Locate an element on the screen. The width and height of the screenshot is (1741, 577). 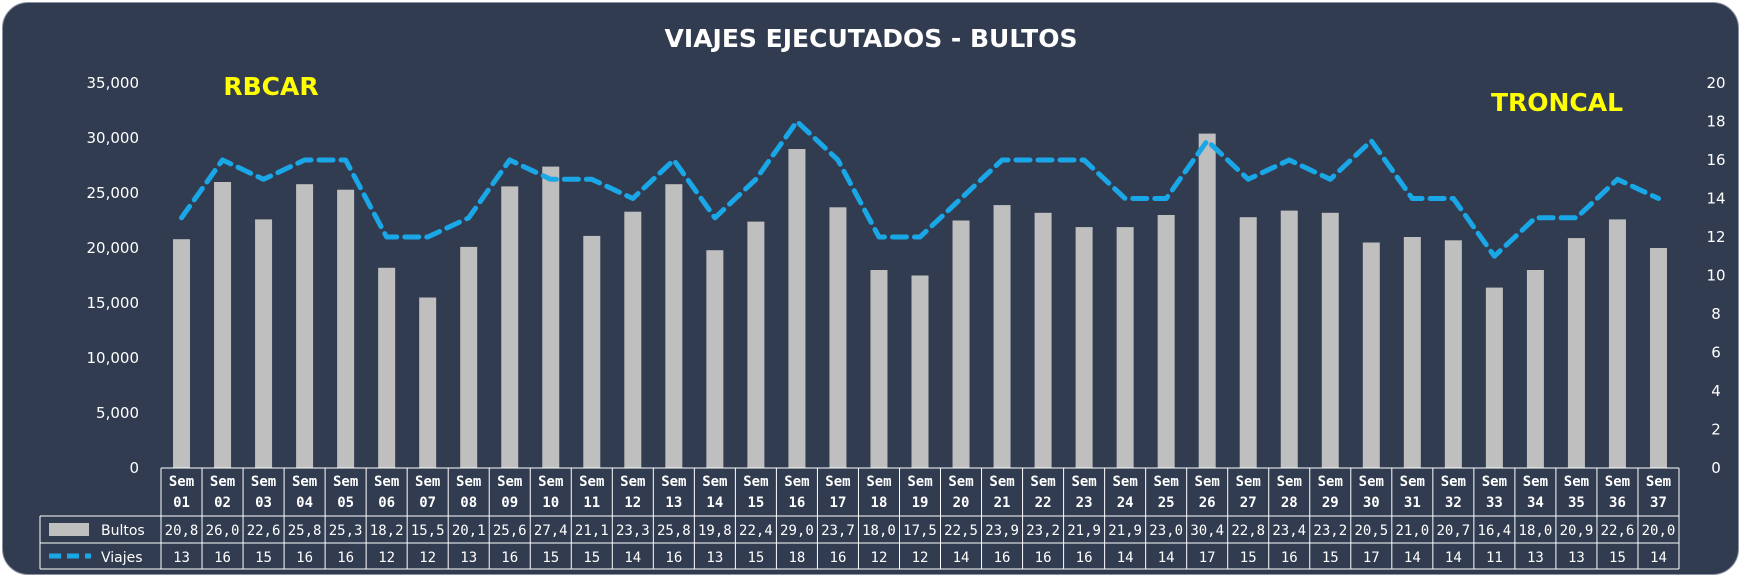
bultos-cell: 19,8 is located at coordinates (715, 531).